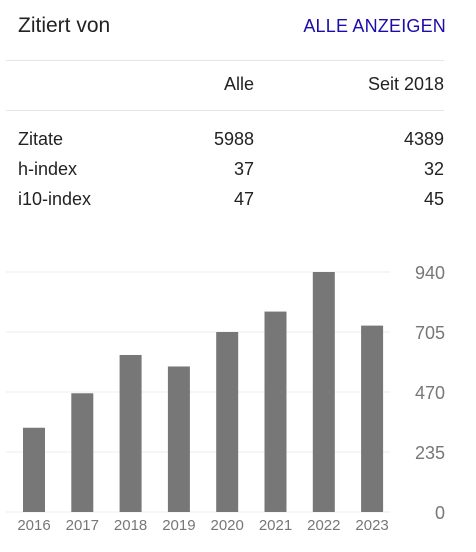  Describe the element at coordinates (374, 26) in the screenshot. I see `show-all-link: ALLE ANZEIGEN` at that location.